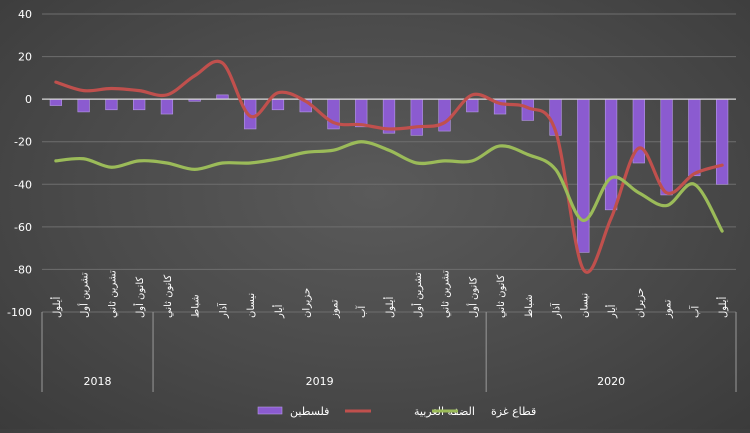  I want to click on y-tick-label: -20, so click(23, 142).